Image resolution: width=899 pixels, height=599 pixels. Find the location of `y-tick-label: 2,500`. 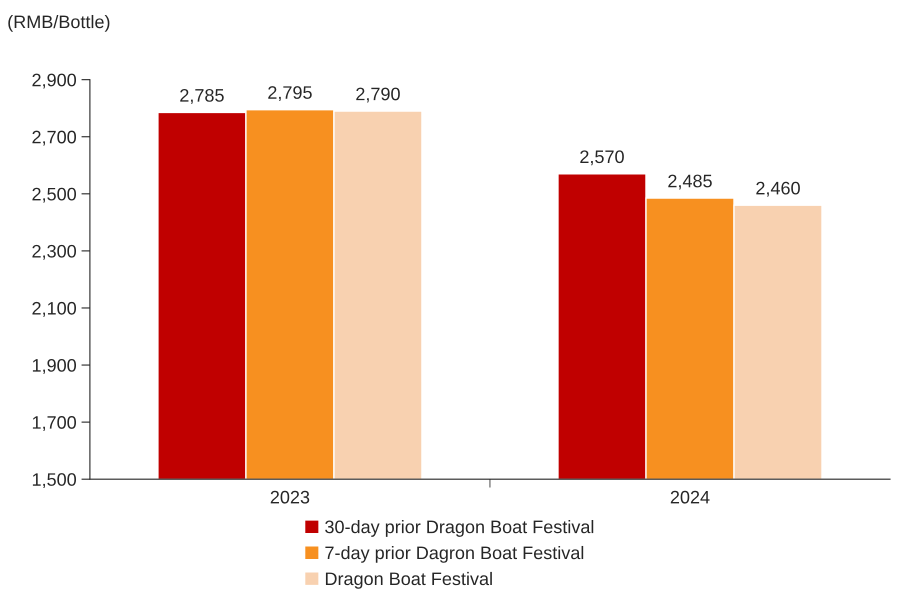

y-tick-label: 2,500 is located at coordinates (54, 195).